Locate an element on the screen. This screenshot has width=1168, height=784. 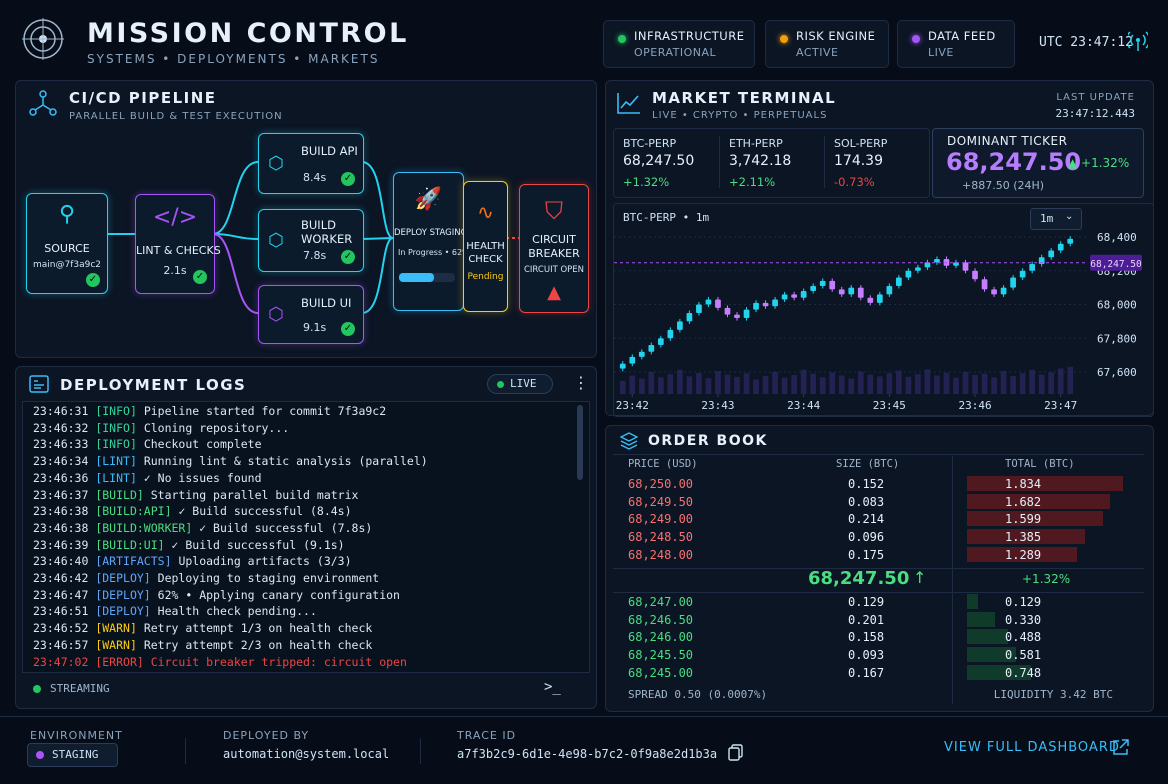
ticker-name: SOL-PERP is located at coordinates (861, 143).